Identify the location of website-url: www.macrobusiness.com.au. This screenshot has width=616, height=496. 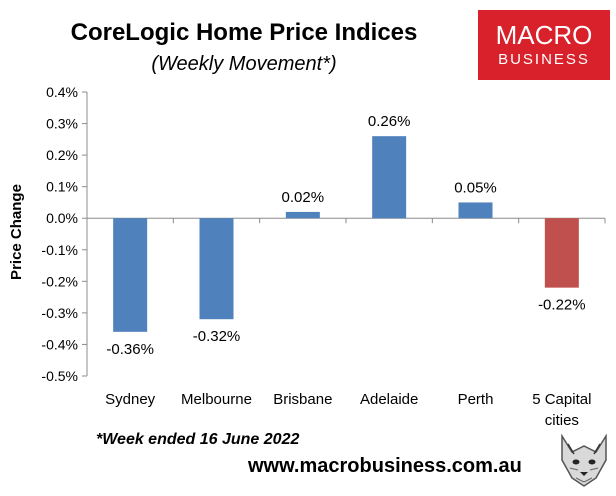
(384, 466).